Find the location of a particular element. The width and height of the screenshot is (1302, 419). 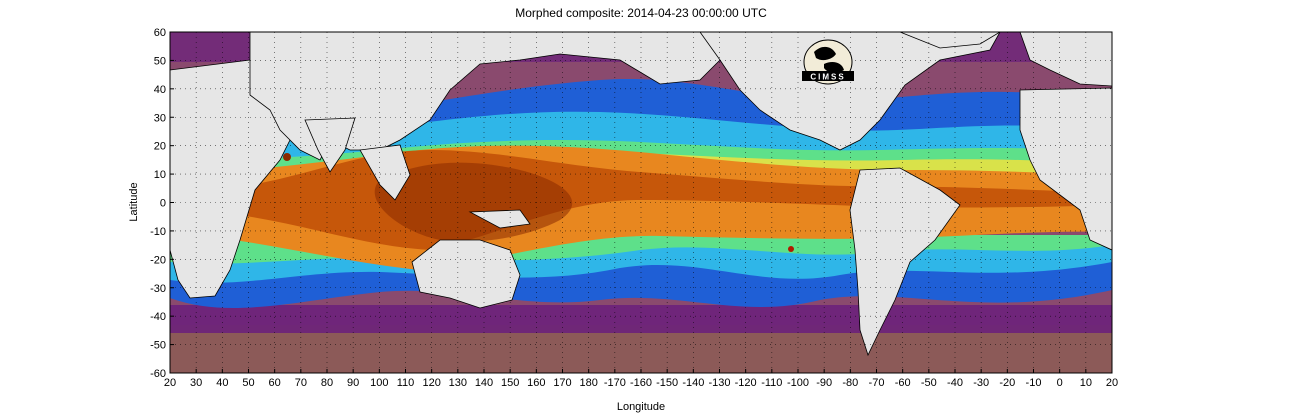

logo-banner is located at coordinates (828, 76).